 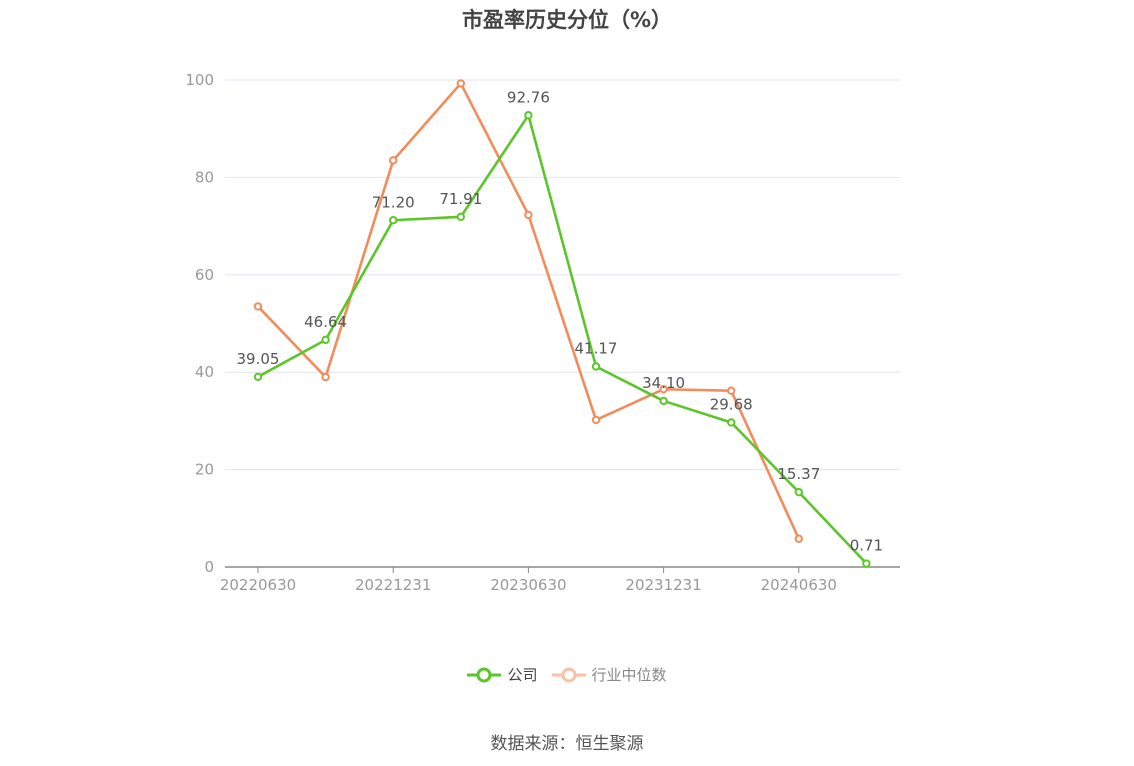 What do you see at coordinates (798, 474) in the screenshot?
I see `data-label: 15.37` at bounding box center [798, 474].